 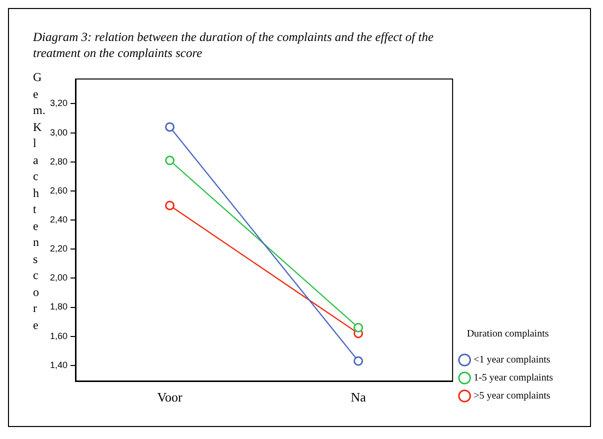 What do you see at coordinates (59, 219) in the screenshot?
I see `y-tick-label: 2,40` at bounding box center [59, 219].